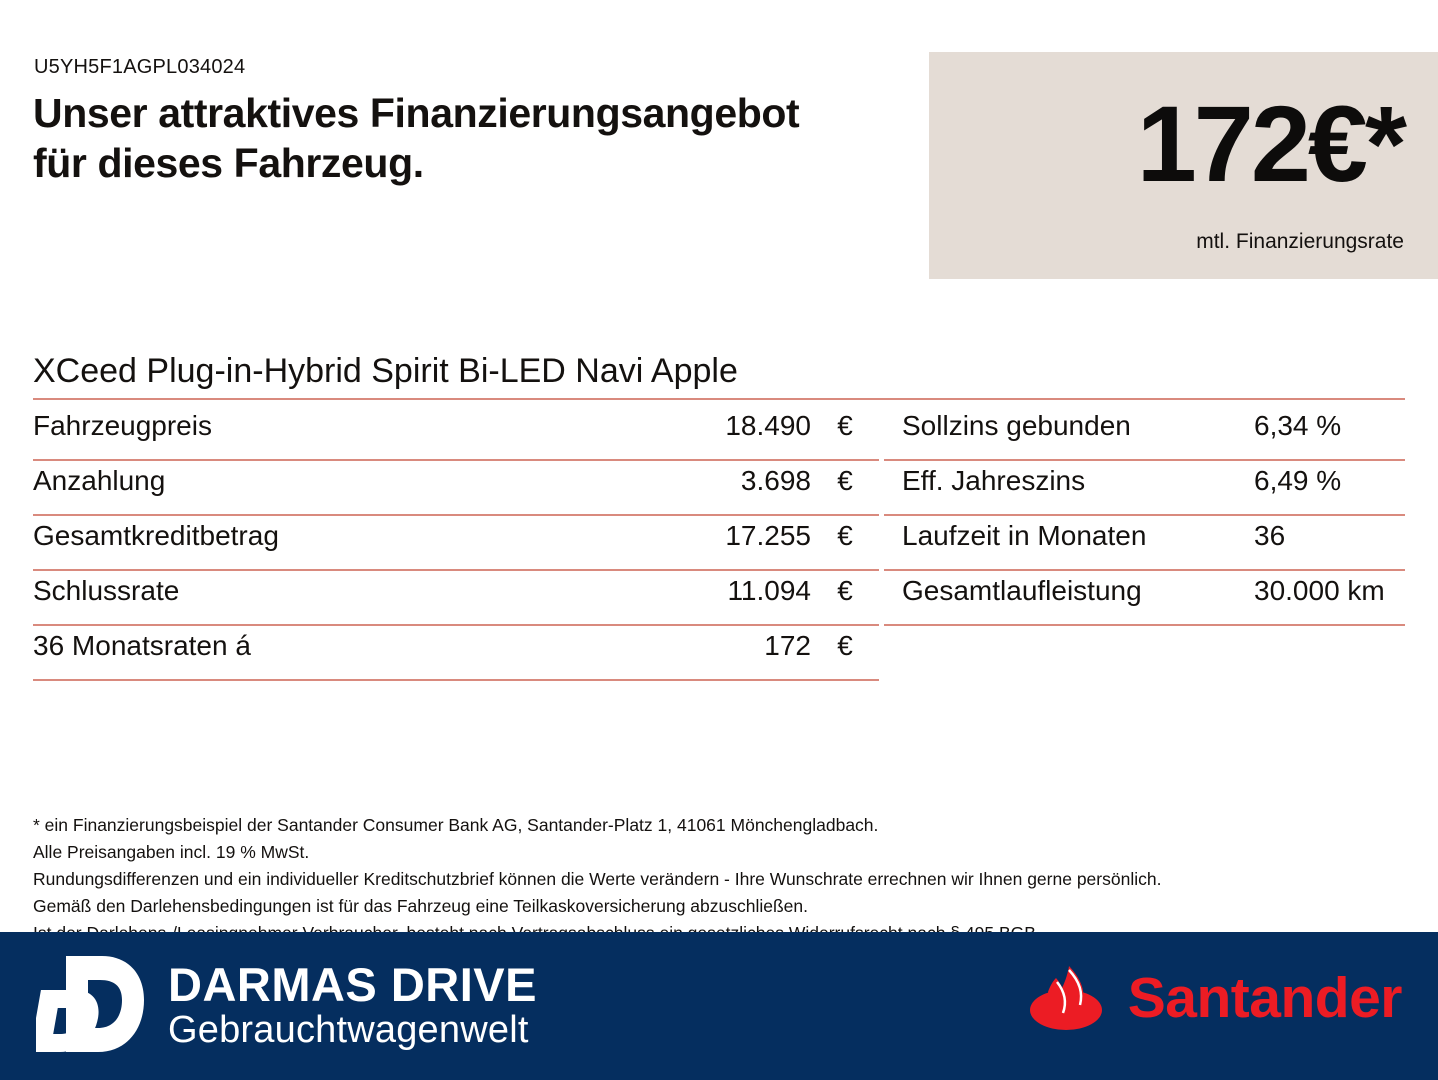 This screenshot has width=1438, height=1080. What do you see at coordinates (1265, 997) in the screenshot?
I see `bank-name: Santander` at bounding box center [1265, 997].